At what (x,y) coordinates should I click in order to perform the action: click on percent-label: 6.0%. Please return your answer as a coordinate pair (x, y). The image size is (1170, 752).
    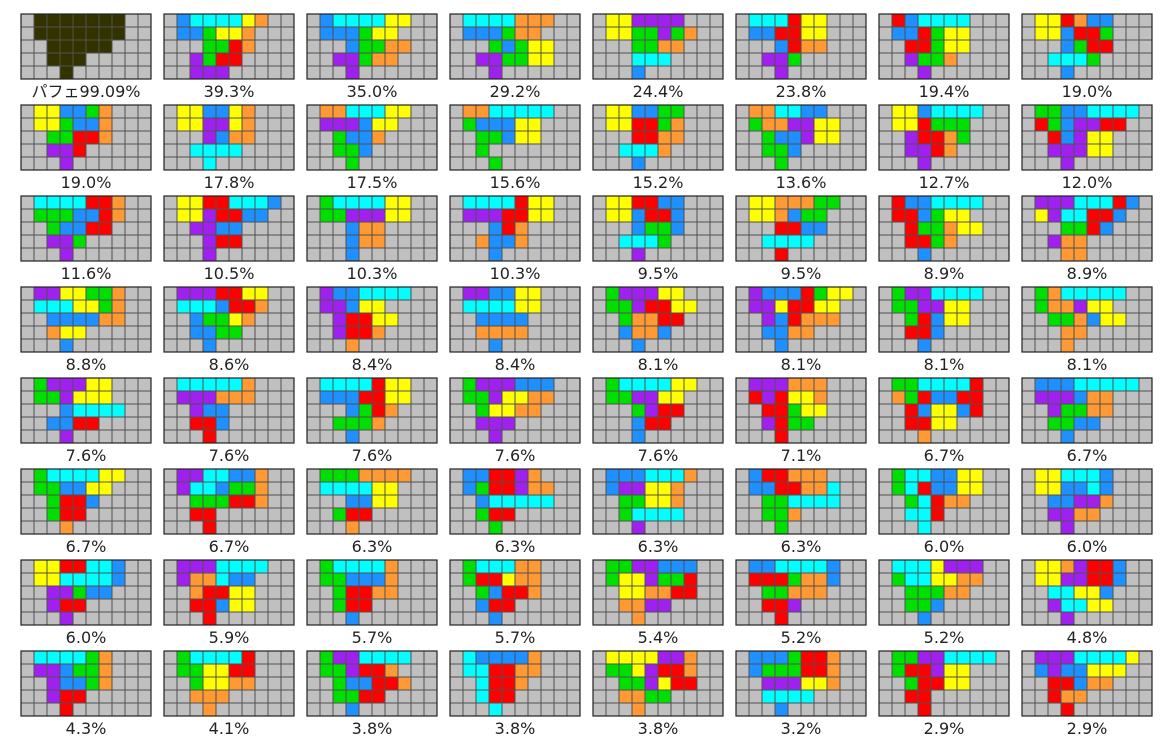
    Looking at the image, I should click on (86, 637).